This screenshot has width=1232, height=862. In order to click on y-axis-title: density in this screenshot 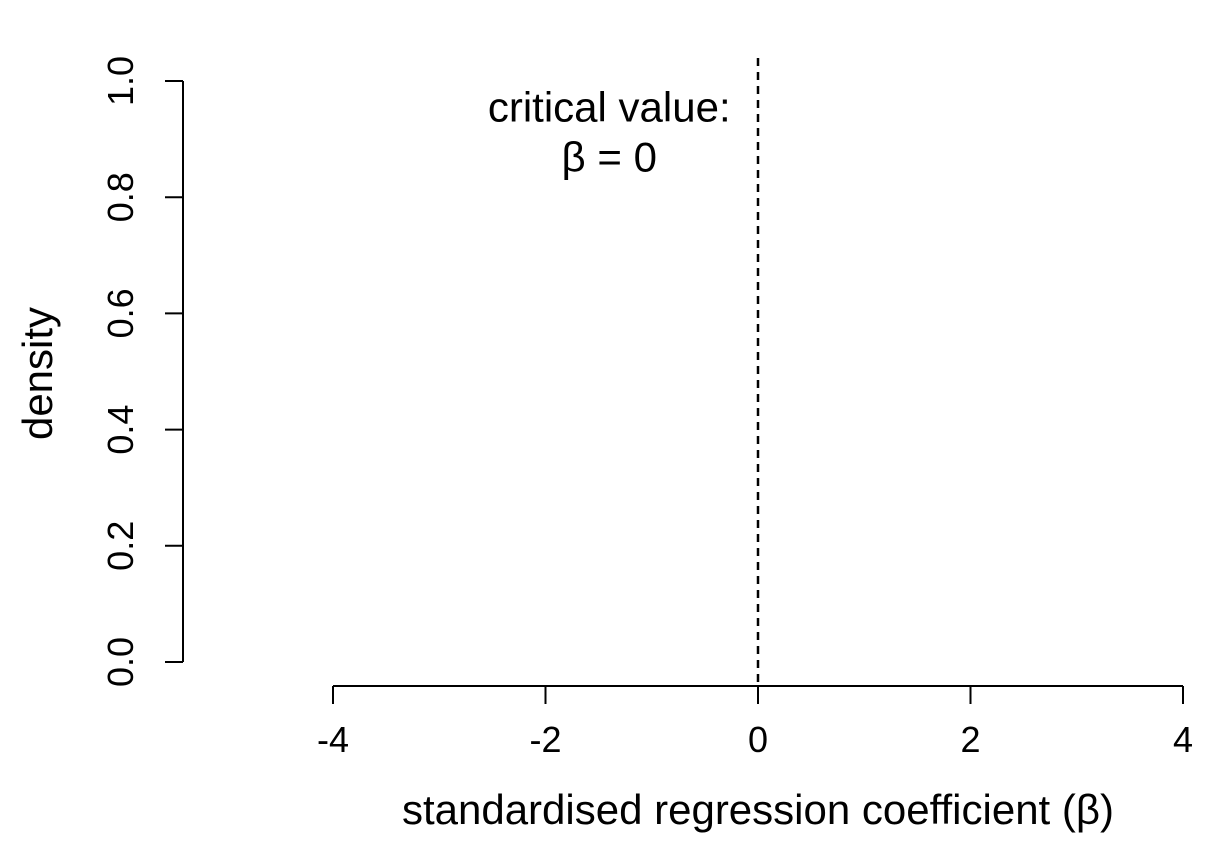, I will do `click(37, 373)`.